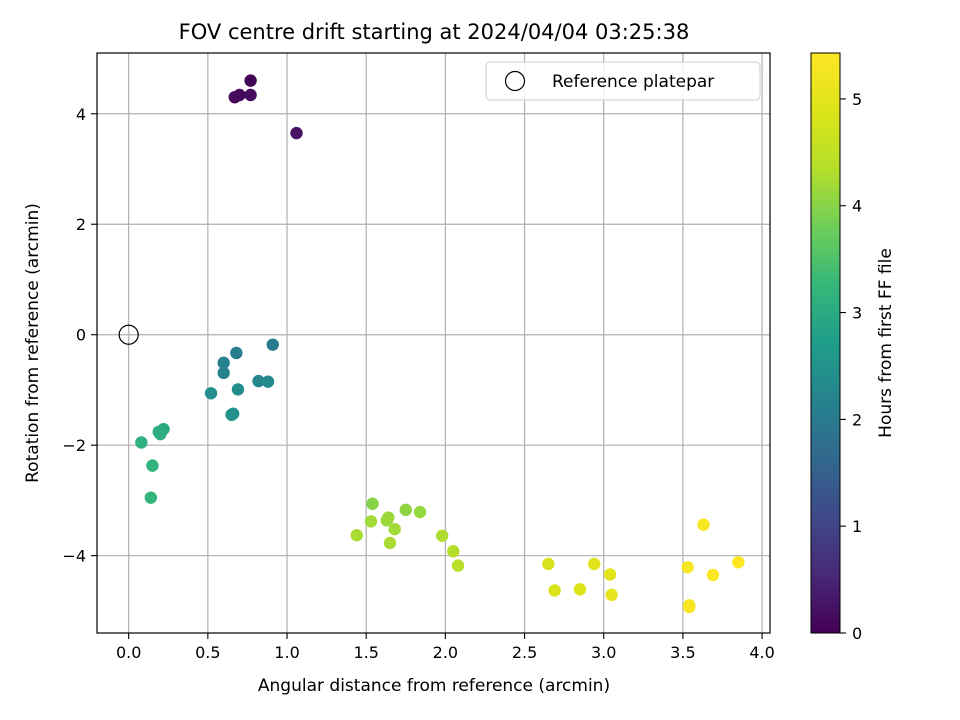 This screenshot has height=720, width=960. What do you see at coordinates (365, 652) in the screenshot?
I see `x-tick-label: 1.5` at bounding box center [365, 652].